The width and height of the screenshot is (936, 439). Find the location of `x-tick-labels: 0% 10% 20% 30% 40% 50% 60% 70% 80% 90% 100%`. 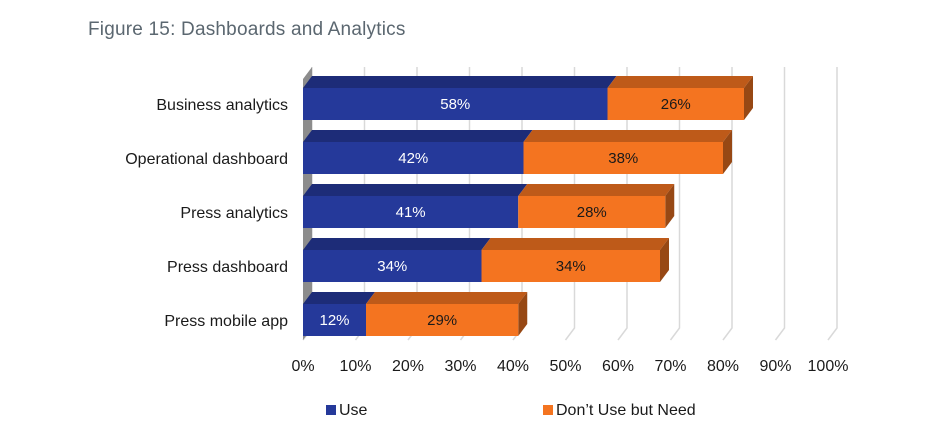

x-tick-labels: 0% 10% 20% 30% 40% 50% 60% 70% 80% 90% 100% is located at coordinates (569, 366).